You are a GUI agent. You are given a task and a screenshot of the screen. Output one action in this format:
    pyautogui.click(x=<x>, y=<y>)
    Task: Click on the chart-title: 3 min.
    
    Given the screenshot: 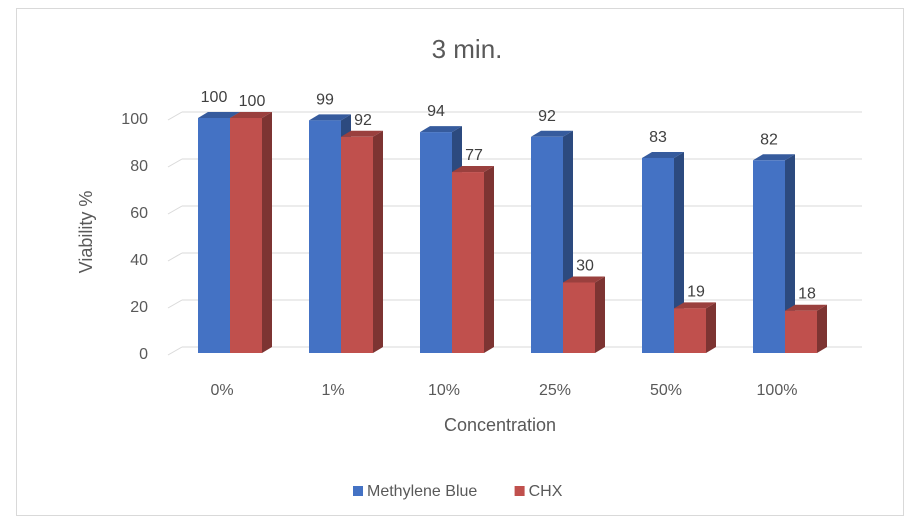 What is the action you would take?
    pyautogui.click(x=467, y=49)
    